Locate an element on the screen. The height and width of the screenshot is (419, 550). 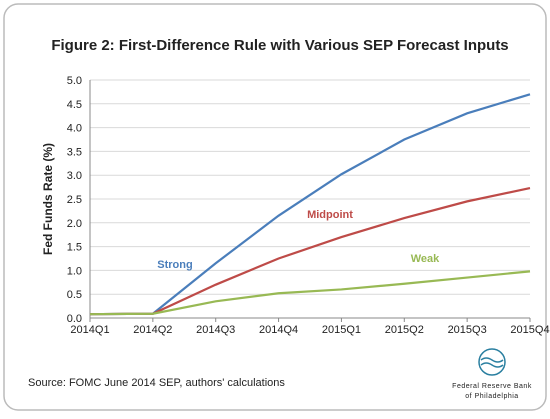
y-tick-label: 1.0 is located at coordinates (74, 271).